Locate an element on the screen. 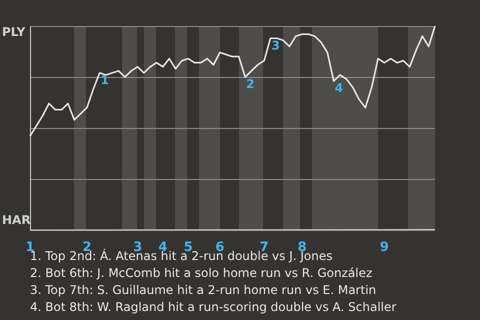  annotation: 1 is located at coordinates (104, 80).